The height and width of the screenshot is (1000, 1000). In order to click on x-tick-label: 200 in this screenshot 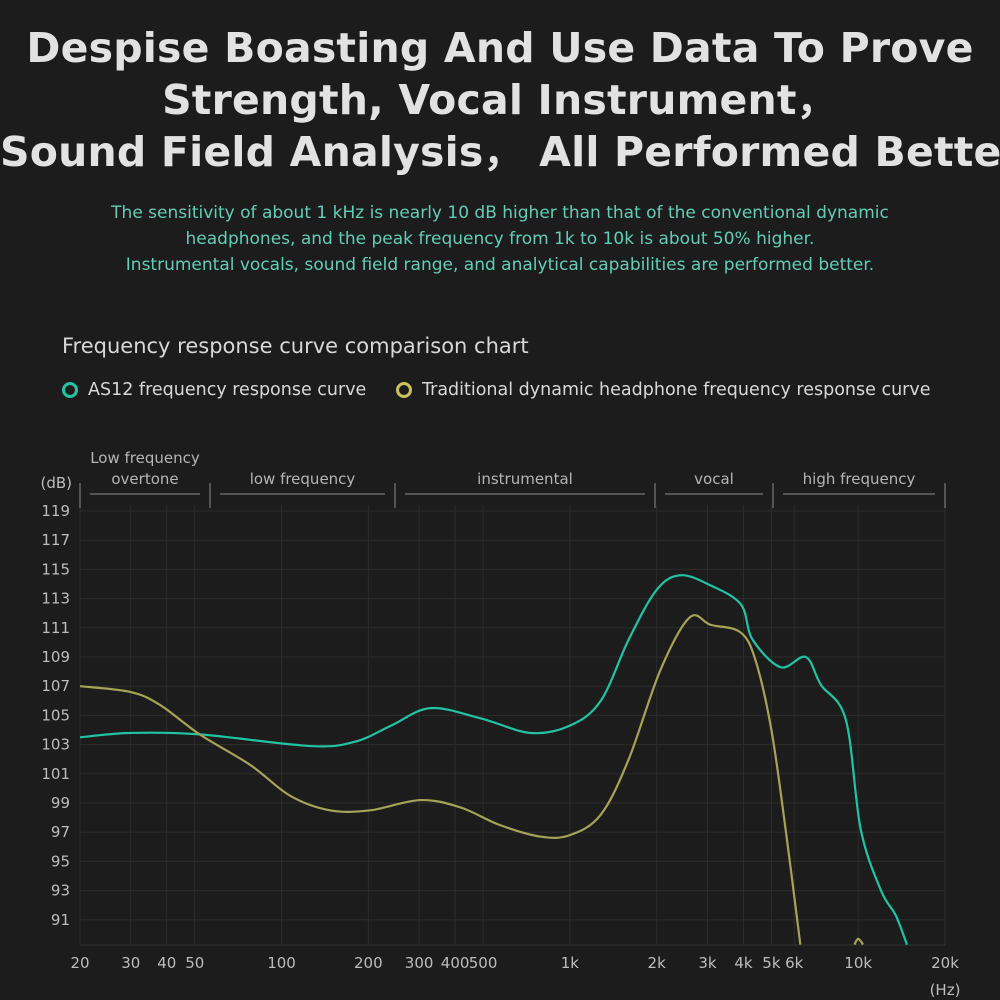, I will do `click(368, 963)`.